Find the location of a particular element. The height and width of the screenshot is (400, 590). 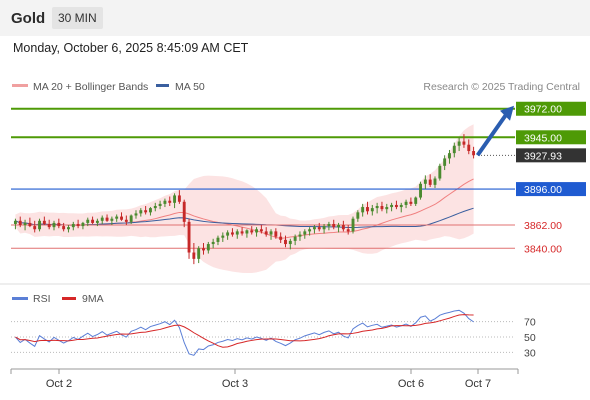

ma50-legend-swatch is located at coordinates (162, 85).